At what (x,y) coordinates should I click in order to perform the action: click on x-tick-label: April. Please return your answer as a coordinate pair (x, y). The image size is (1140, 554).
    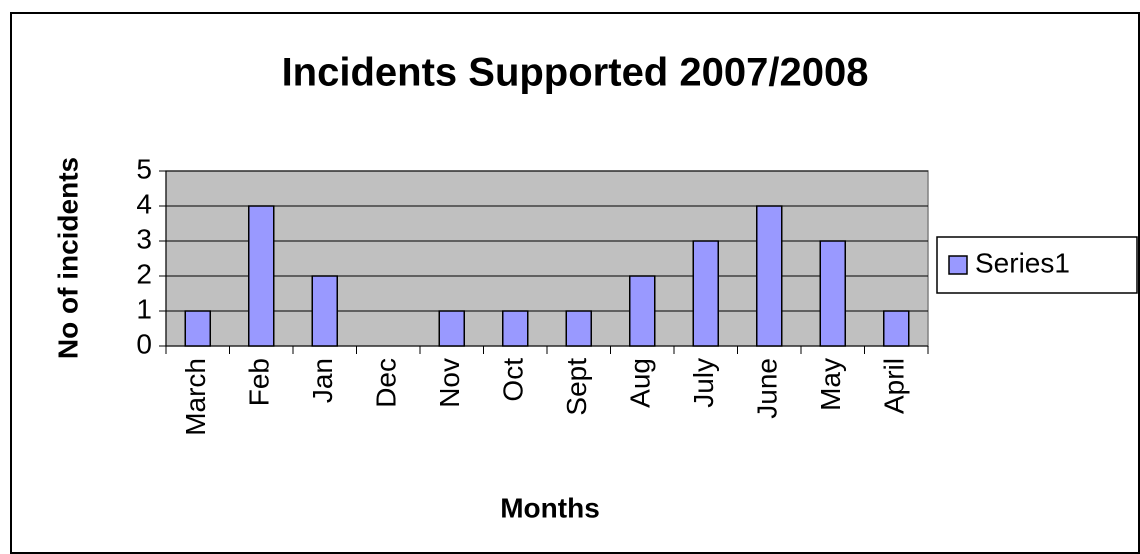
    Looking at the image, I should click on (894, 386).